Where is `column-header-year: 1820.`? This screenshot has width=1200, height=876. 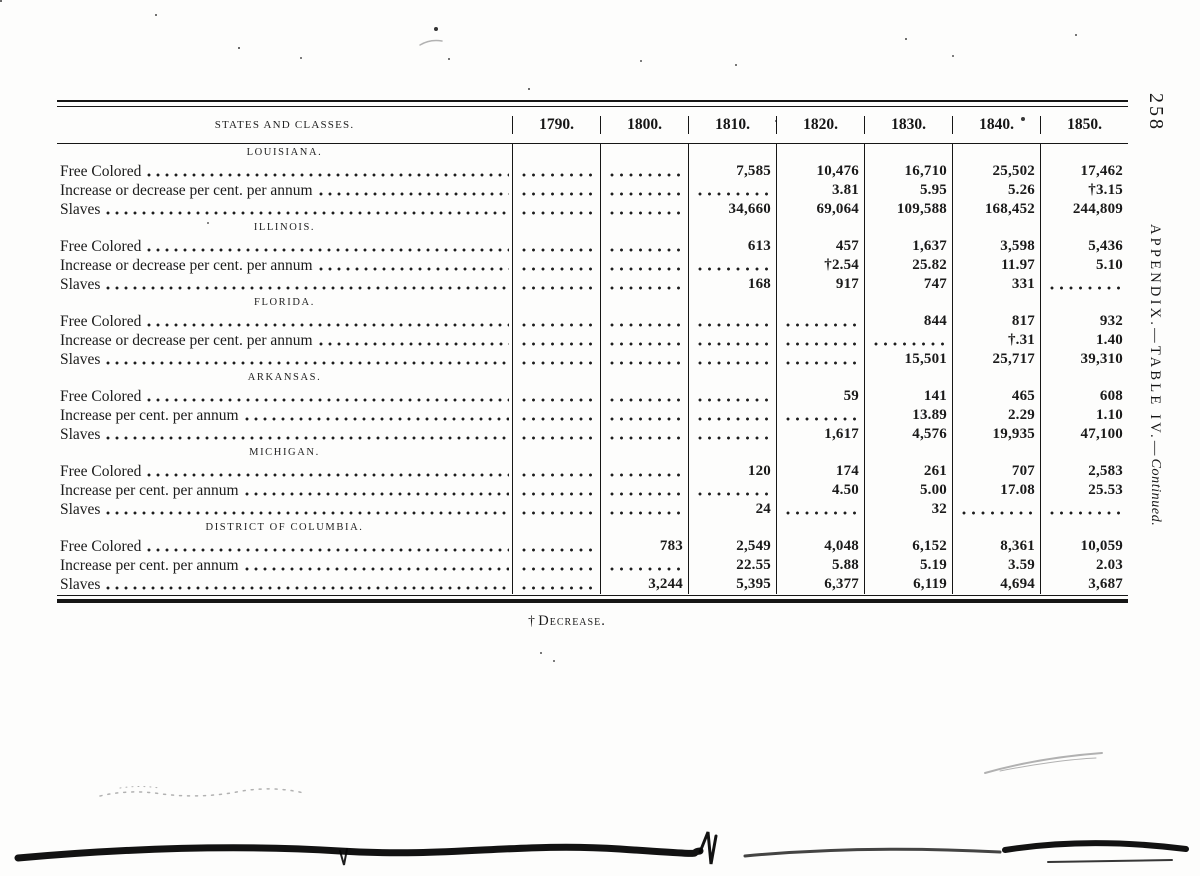
column-header-year: 1820. is located at coordinates (820, 125).